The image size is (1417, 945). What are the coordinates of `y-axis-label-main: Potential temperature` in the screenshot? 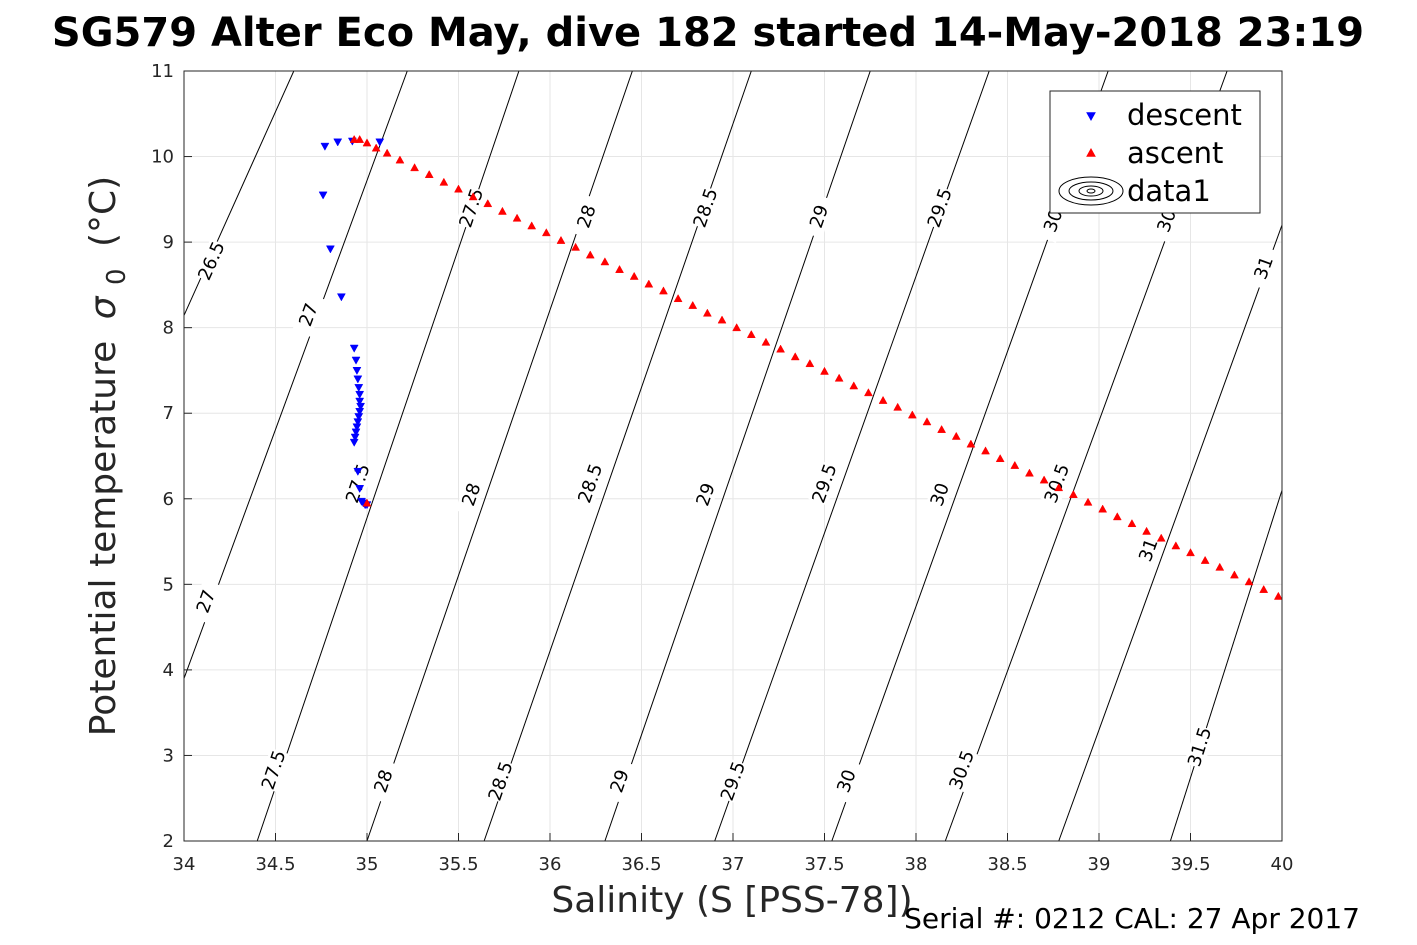 It's located at (103, 538).